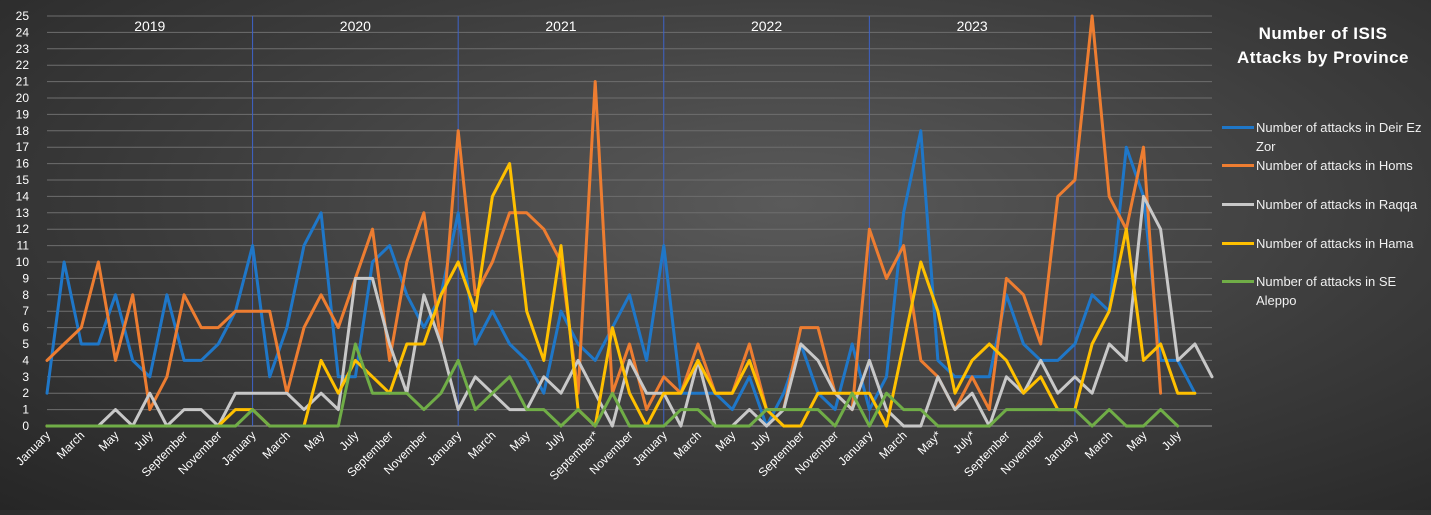 The width and height of the screenshot is (1431, 515). I want to click on y-tick-label: 12, so click(23, 229).